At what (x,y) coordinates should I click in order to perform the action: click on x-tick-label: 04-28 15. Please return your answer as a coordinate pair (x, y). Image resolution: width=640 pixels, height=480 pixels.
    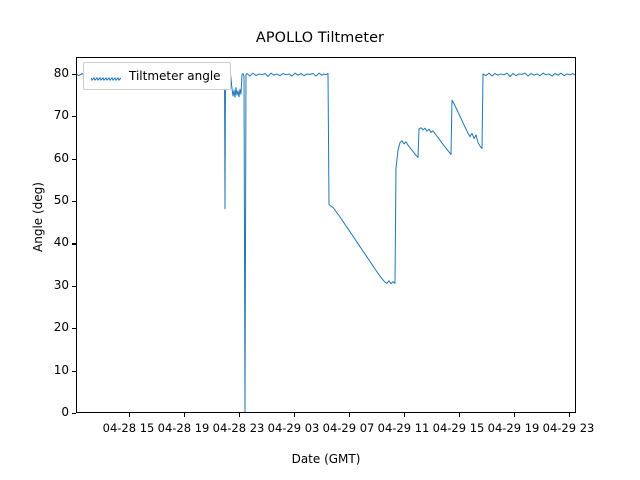
    Looking at the image, I should click on (128, 428).